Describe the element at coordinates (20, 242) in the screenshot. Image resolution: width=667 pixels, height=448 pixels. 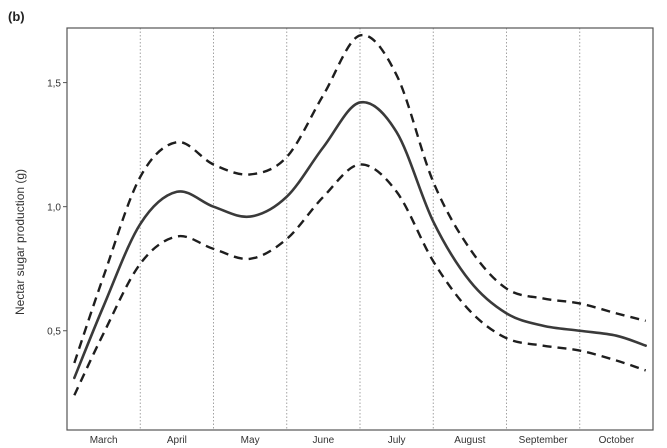
I see `y-axis-label: Nectar sugar production (g)` at that location.